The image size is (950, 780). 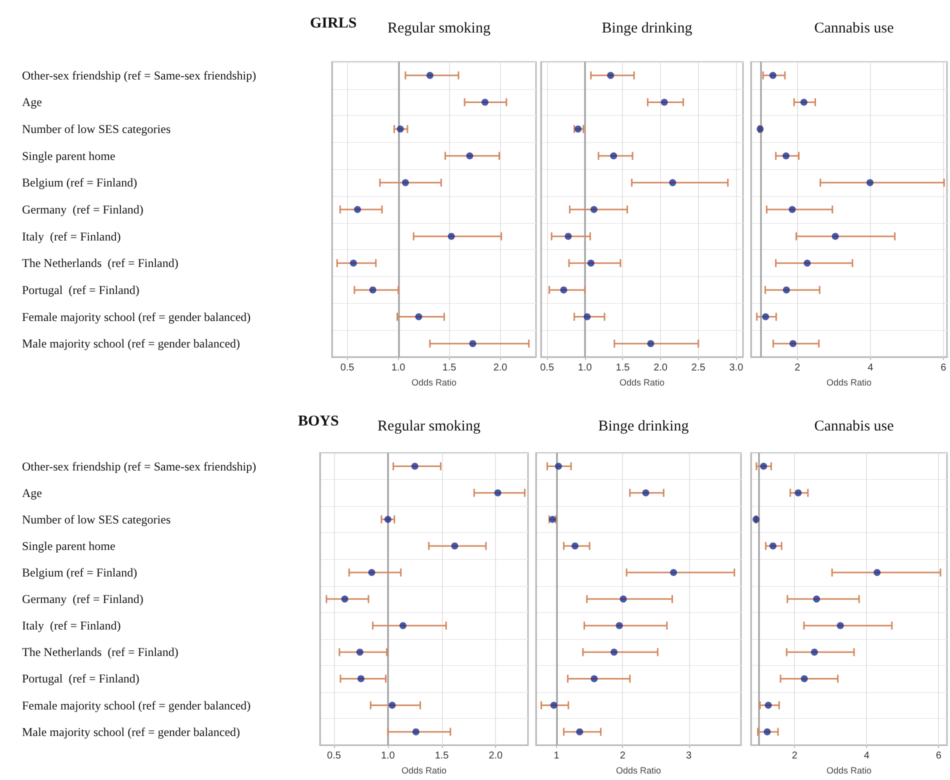 I want to click on y-tick-label: Single parent home, so click(x=69, y=155).